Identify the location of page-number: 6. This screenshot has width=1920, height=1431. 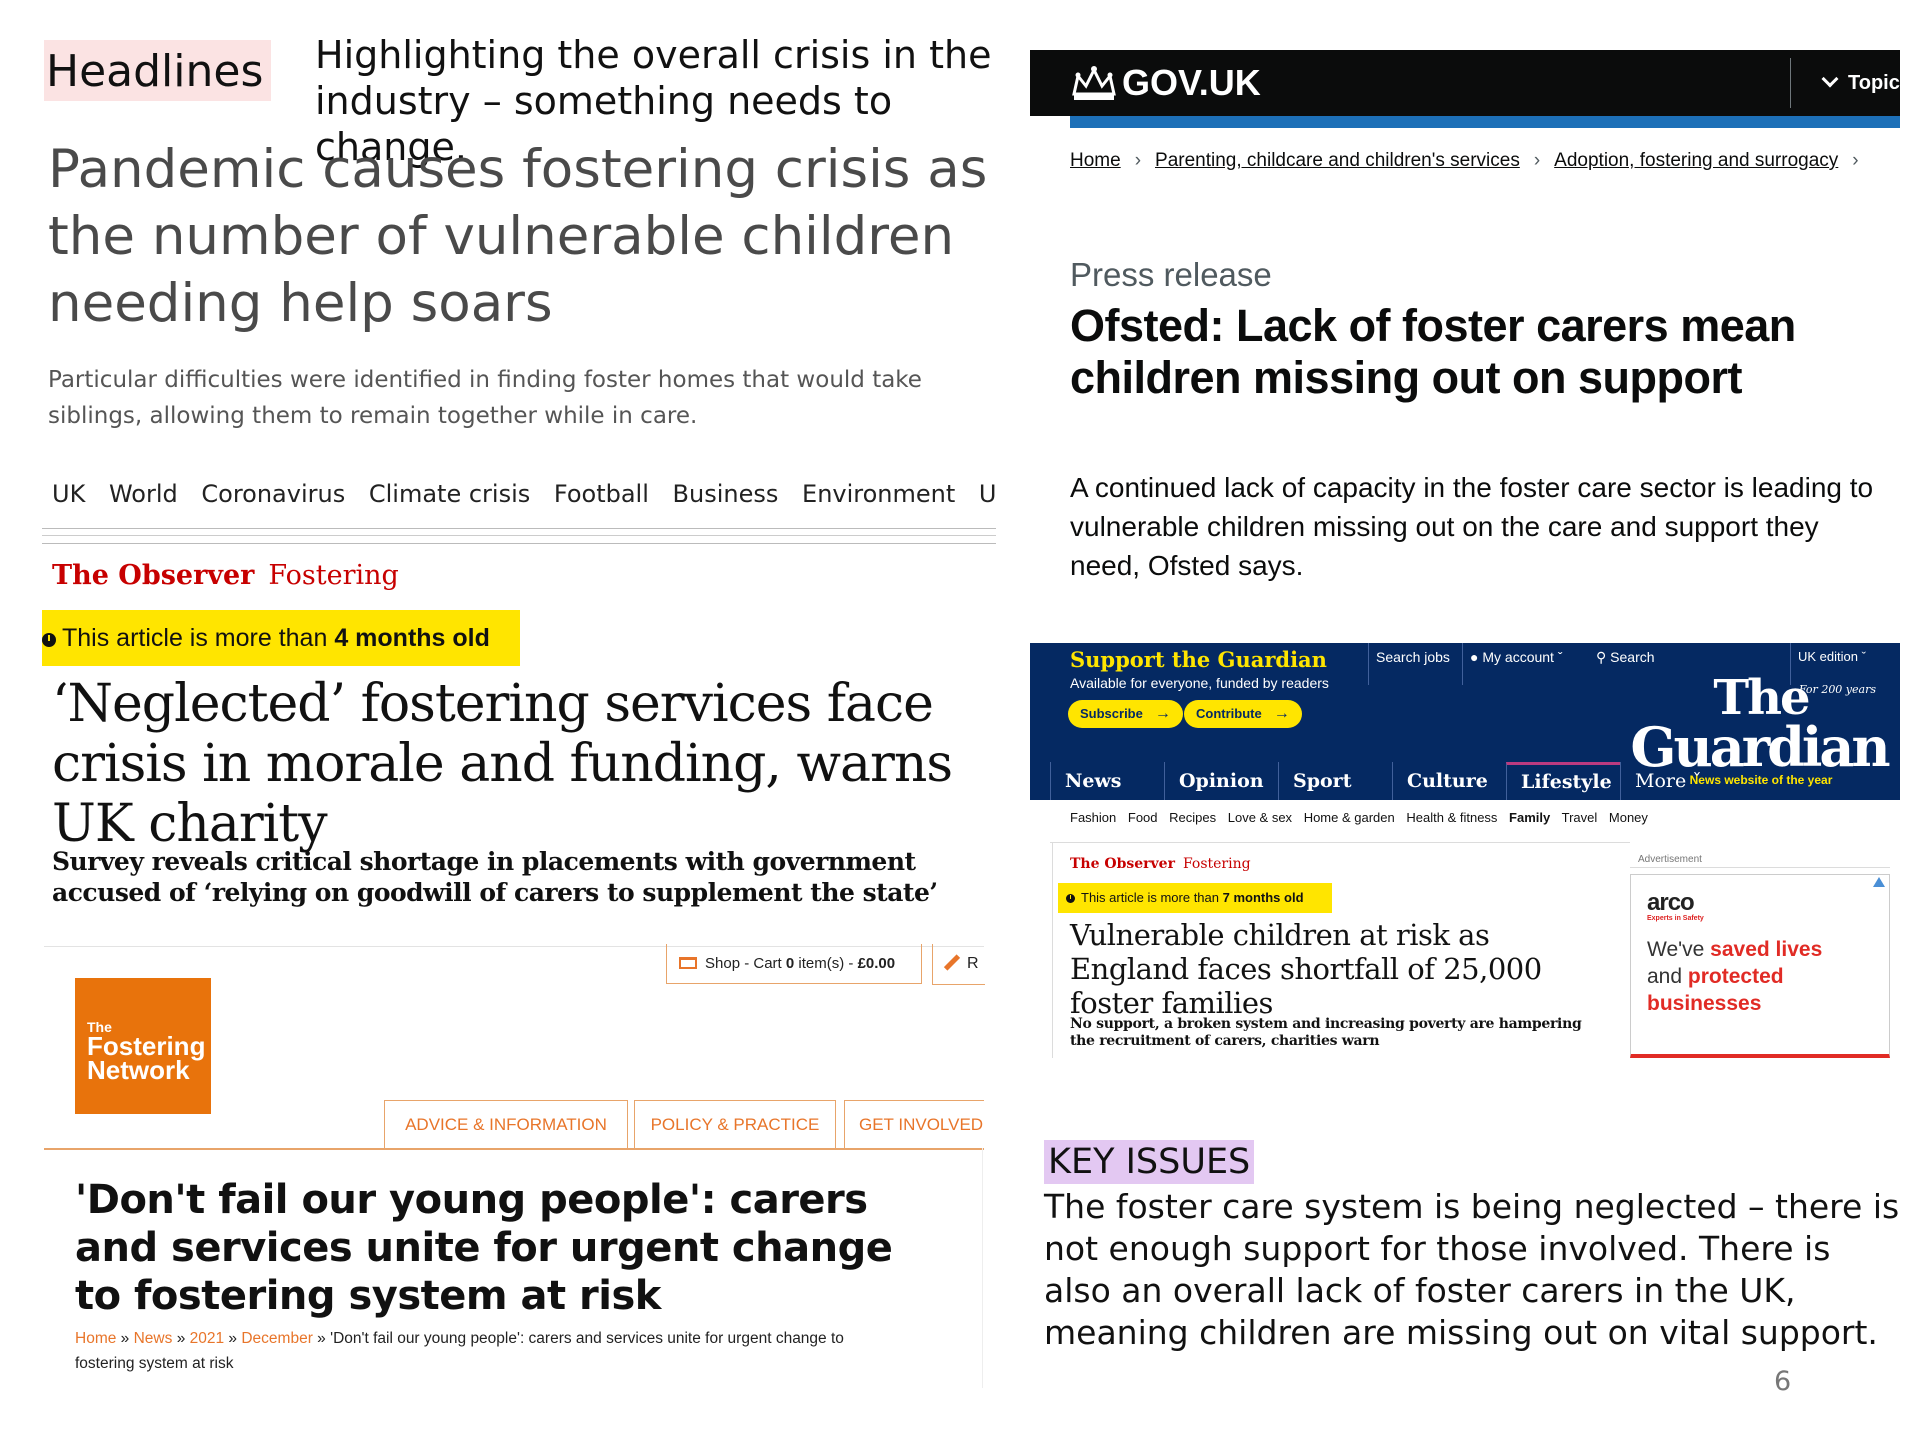
(1783, 1381).